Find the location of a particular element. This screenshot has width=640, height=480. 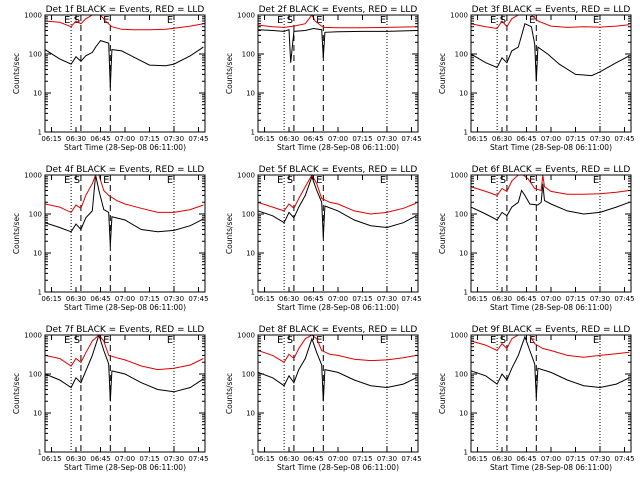

chart-title: Det 5f BLACK = Events, RED = LLD is located at coordinates (338, 170).